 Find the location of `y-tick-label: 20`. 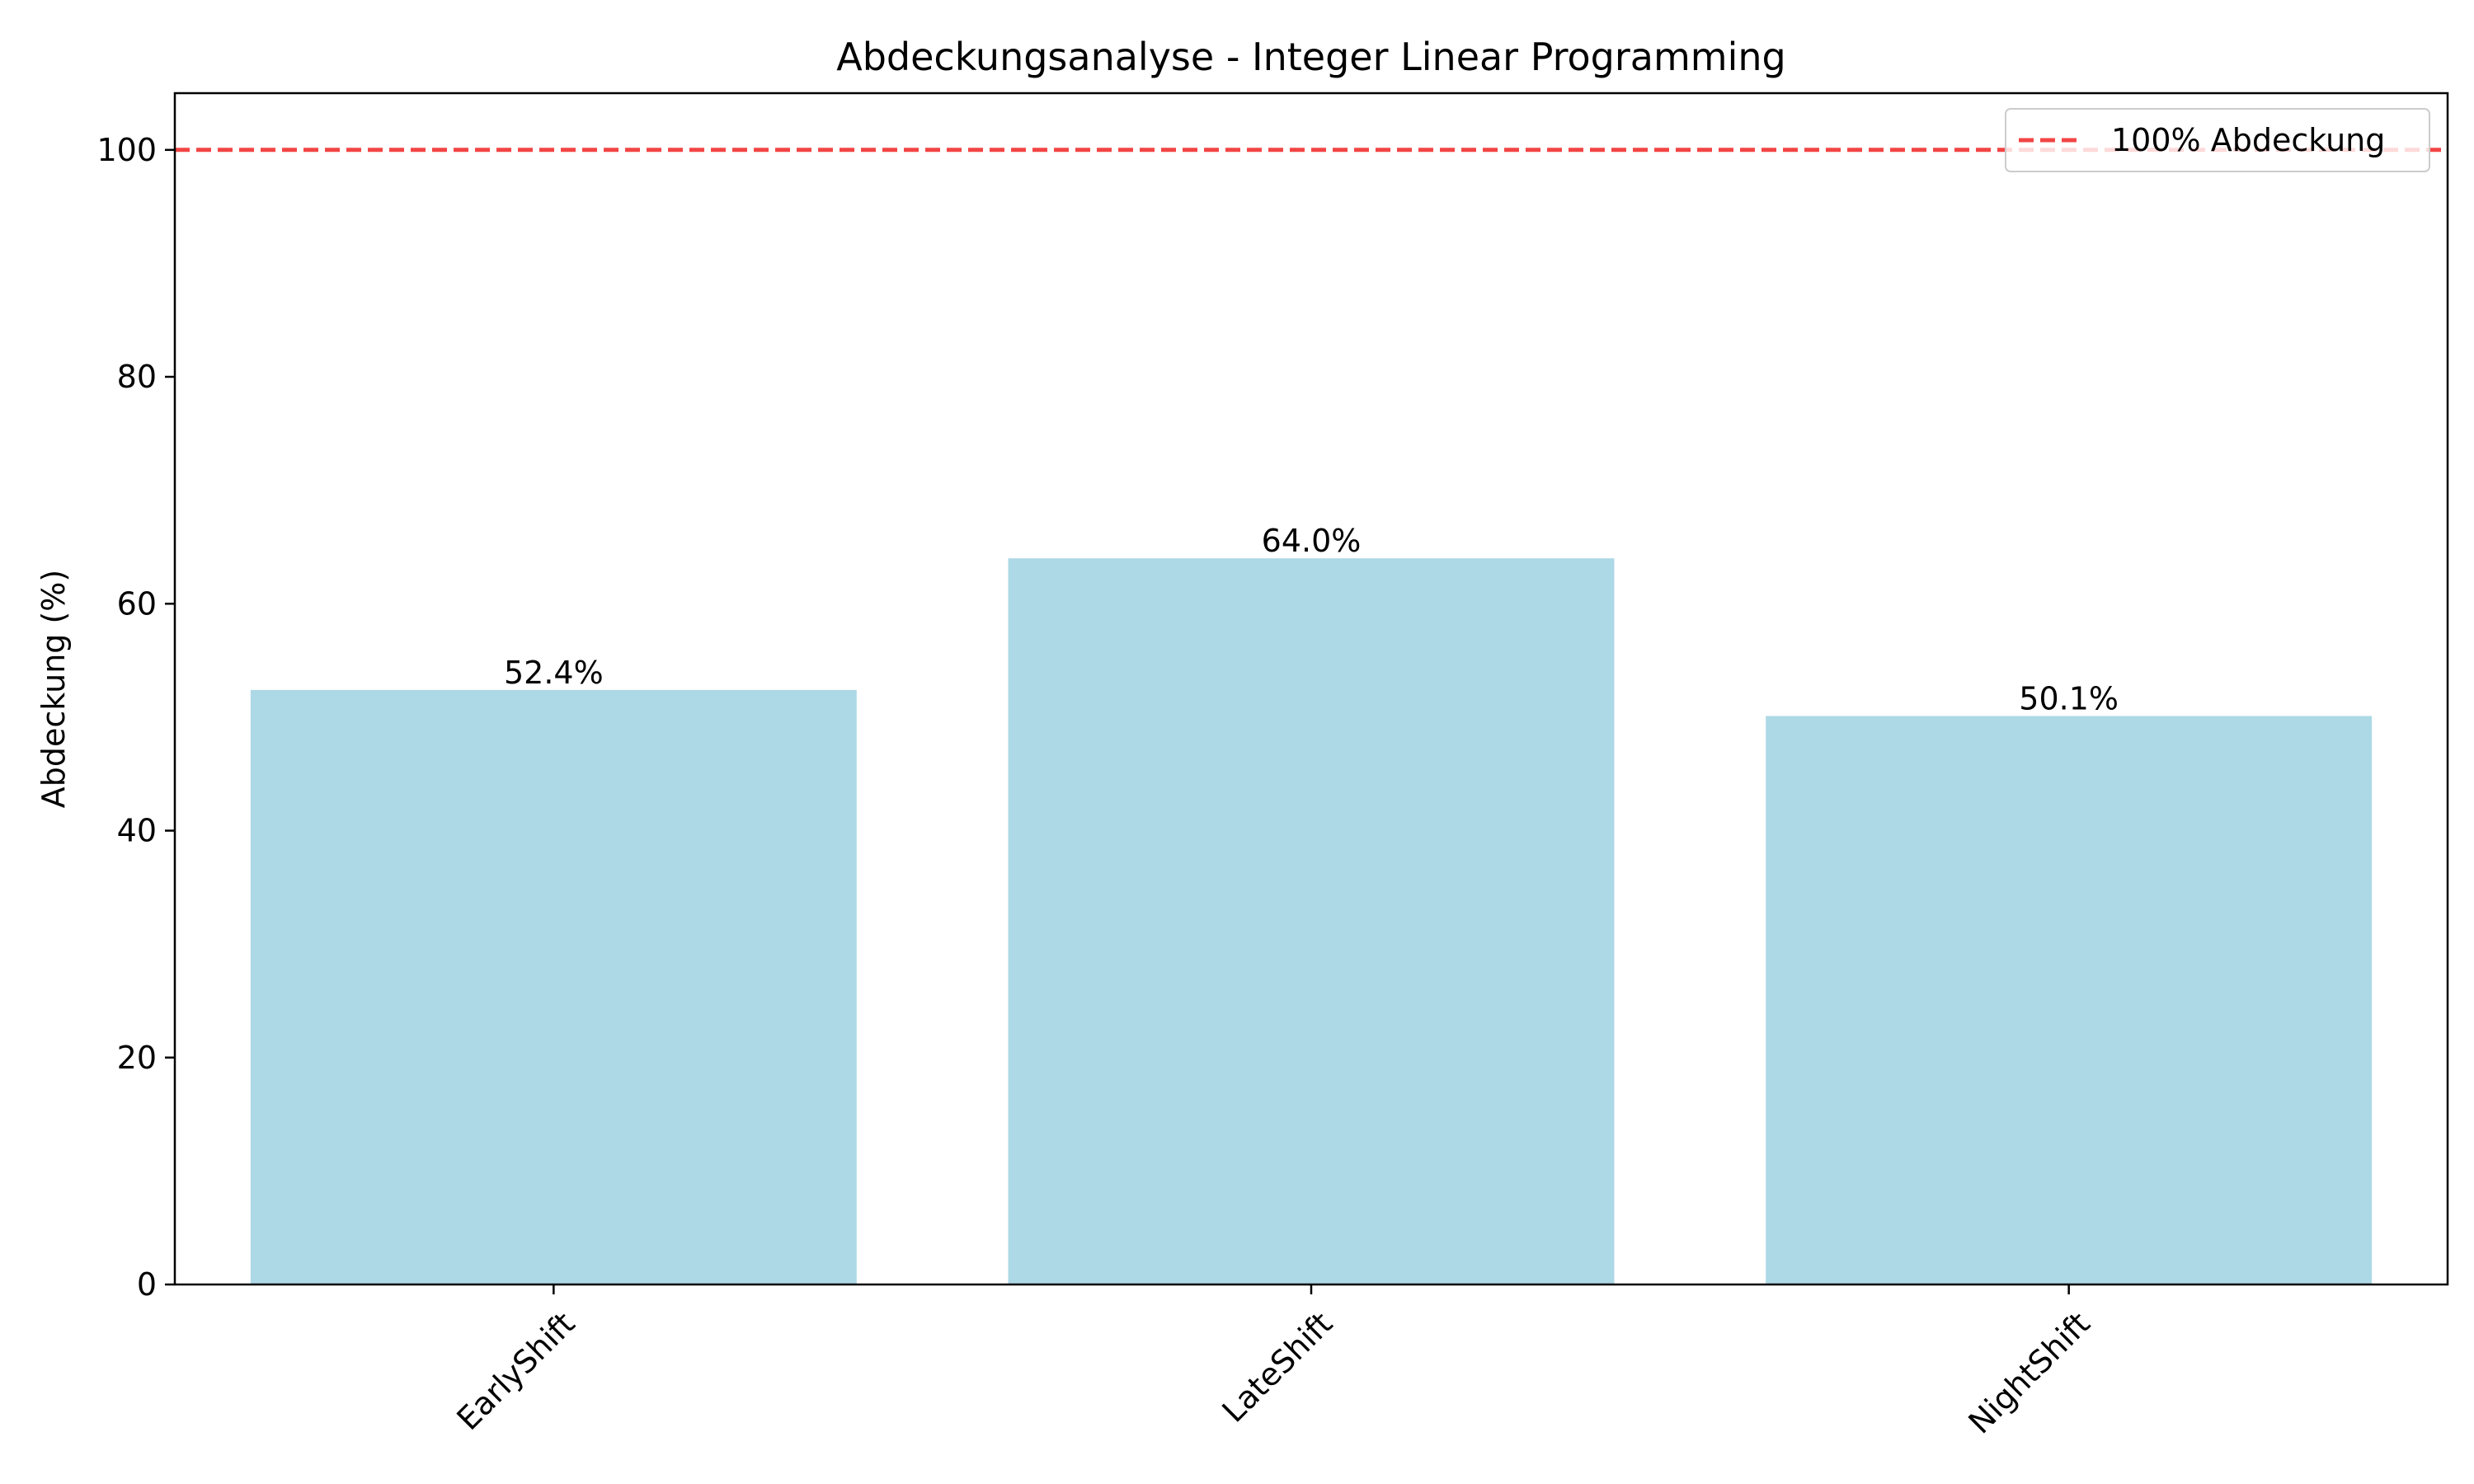

y-tick-label: 20 is located at coordinates (137, 1058).